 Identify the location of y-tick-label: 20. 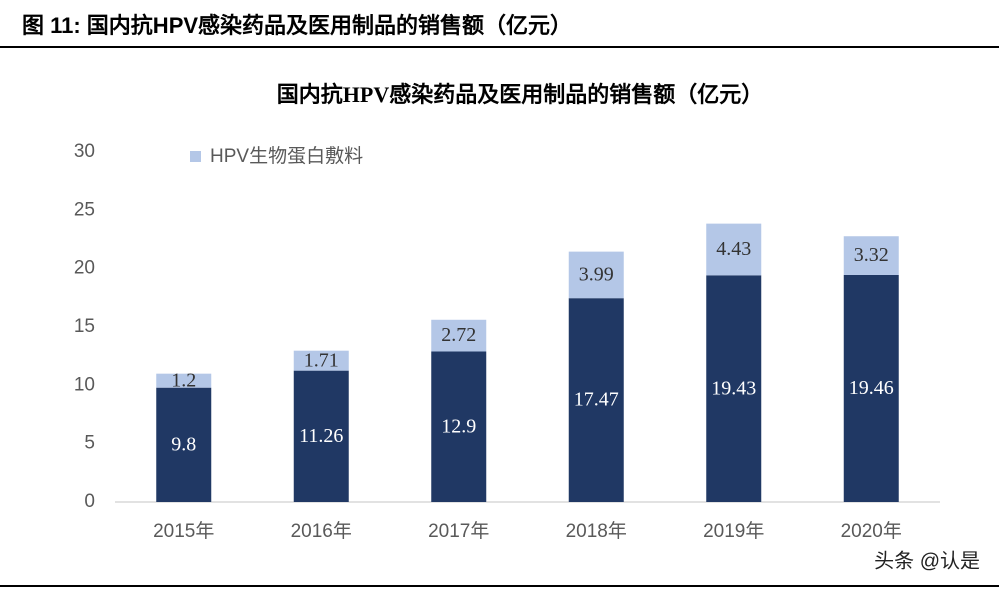
(84, 268).